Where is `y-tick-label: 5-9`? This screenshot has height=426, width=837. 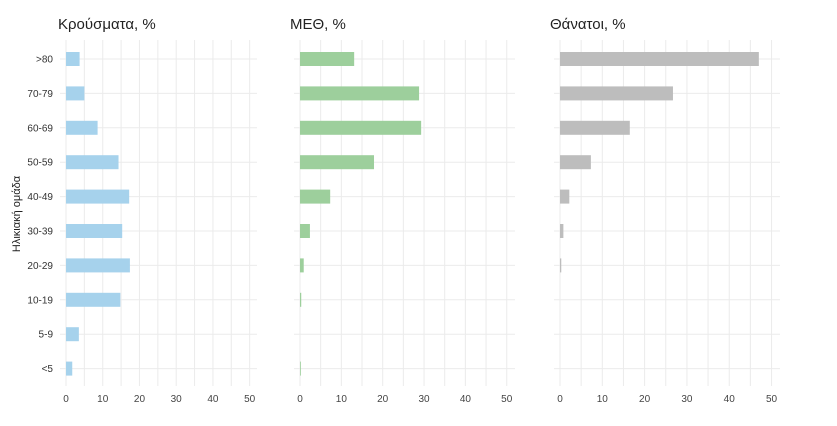 y-tick-label: 5-9 is located at coordinates (46, 335).